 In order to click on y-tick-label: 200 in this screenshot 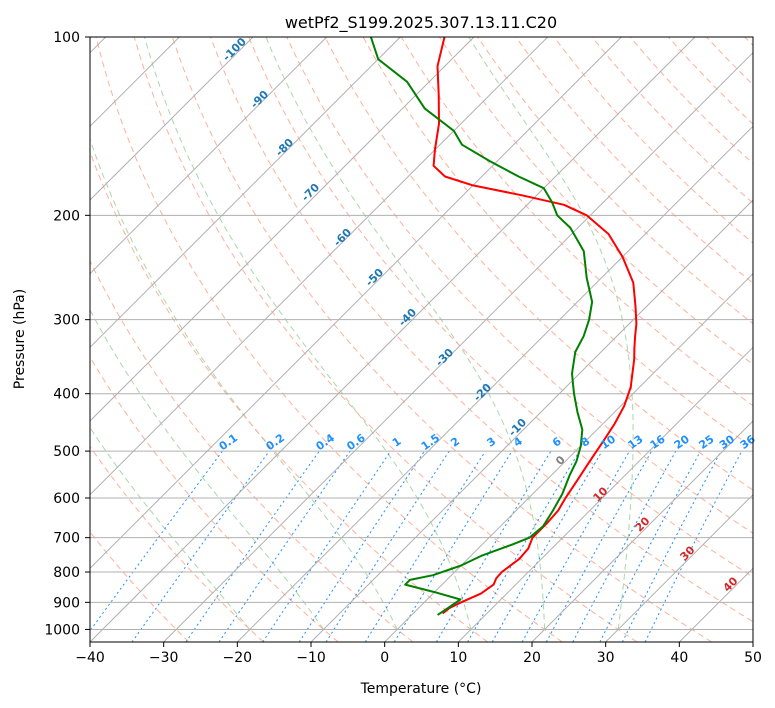, I will do `click(66, 216)`.